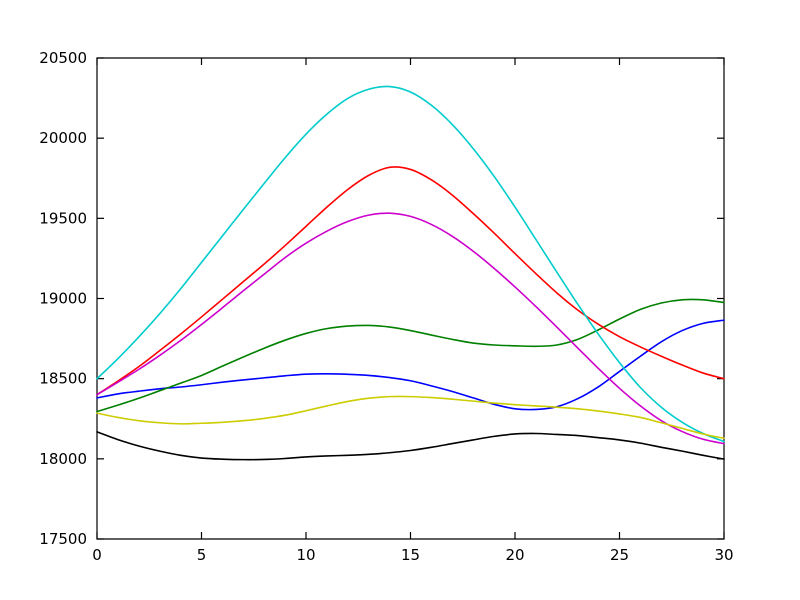 The height and width of the screenshot is (600, 800). Describe the element at coordinates (410, 365) in the screenshot. I see `series-blue` at that location.